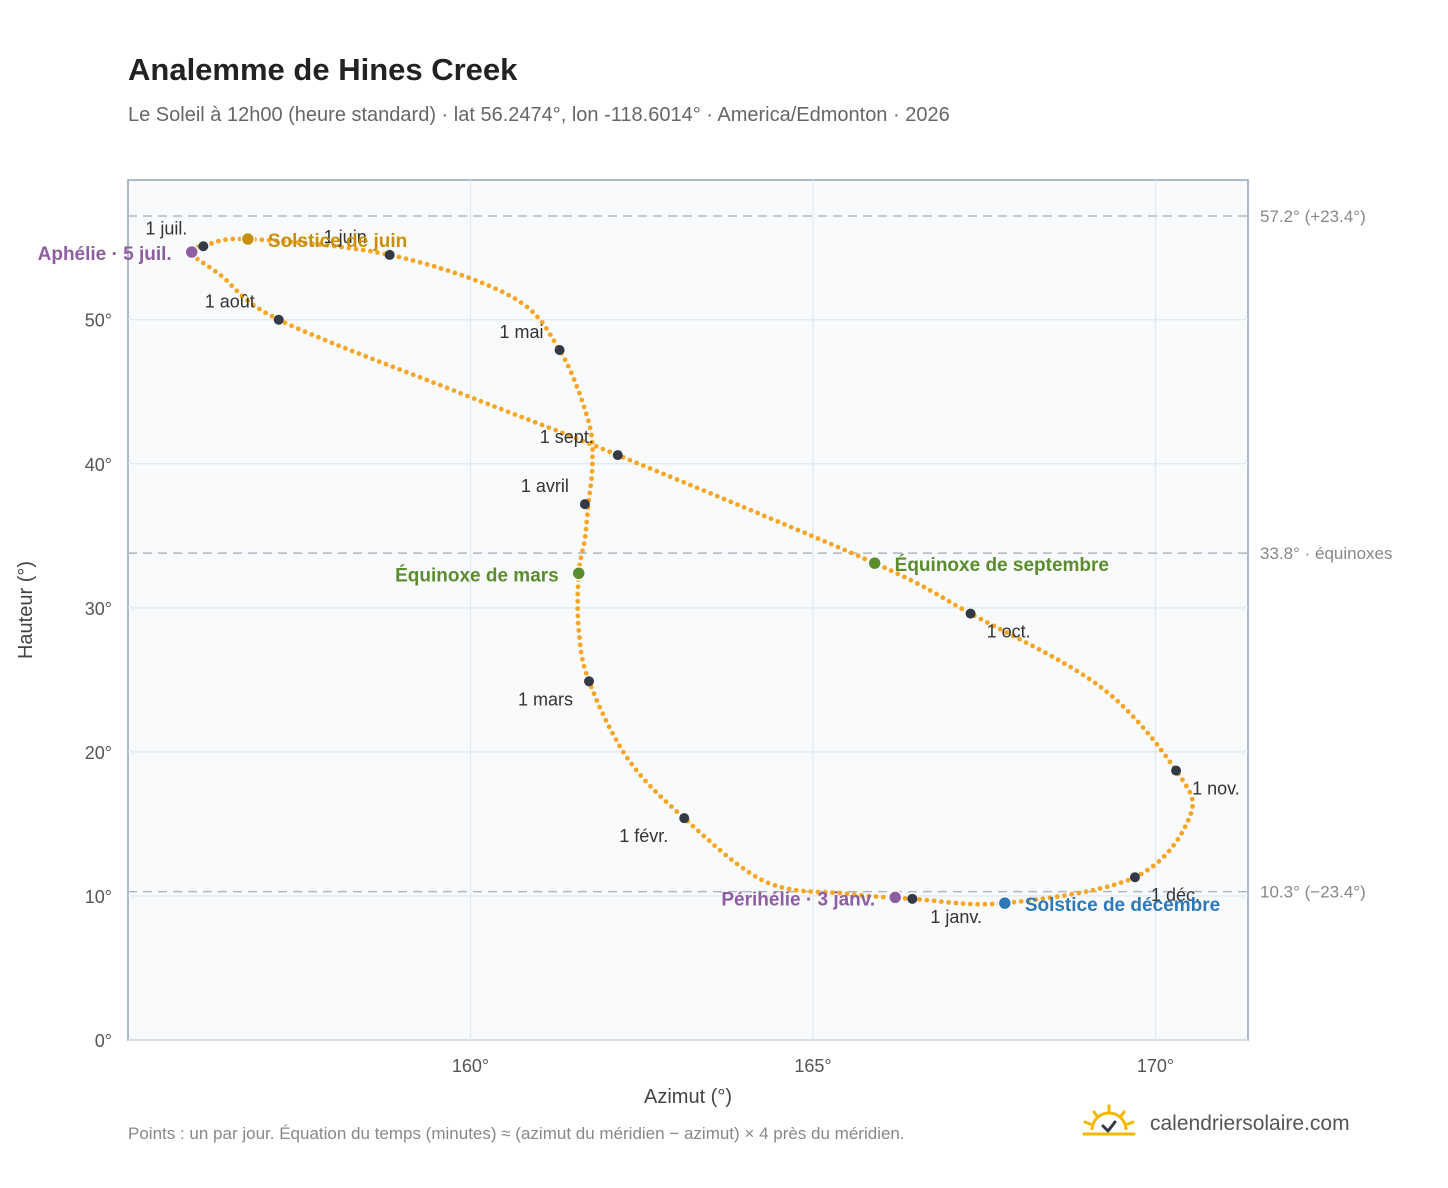 The image size is (1448, 1188). What do you see at coordinates (103, 1041) in the screenshot?
I see `y-tick-label: 0°` at bounding box center [103, 1041].